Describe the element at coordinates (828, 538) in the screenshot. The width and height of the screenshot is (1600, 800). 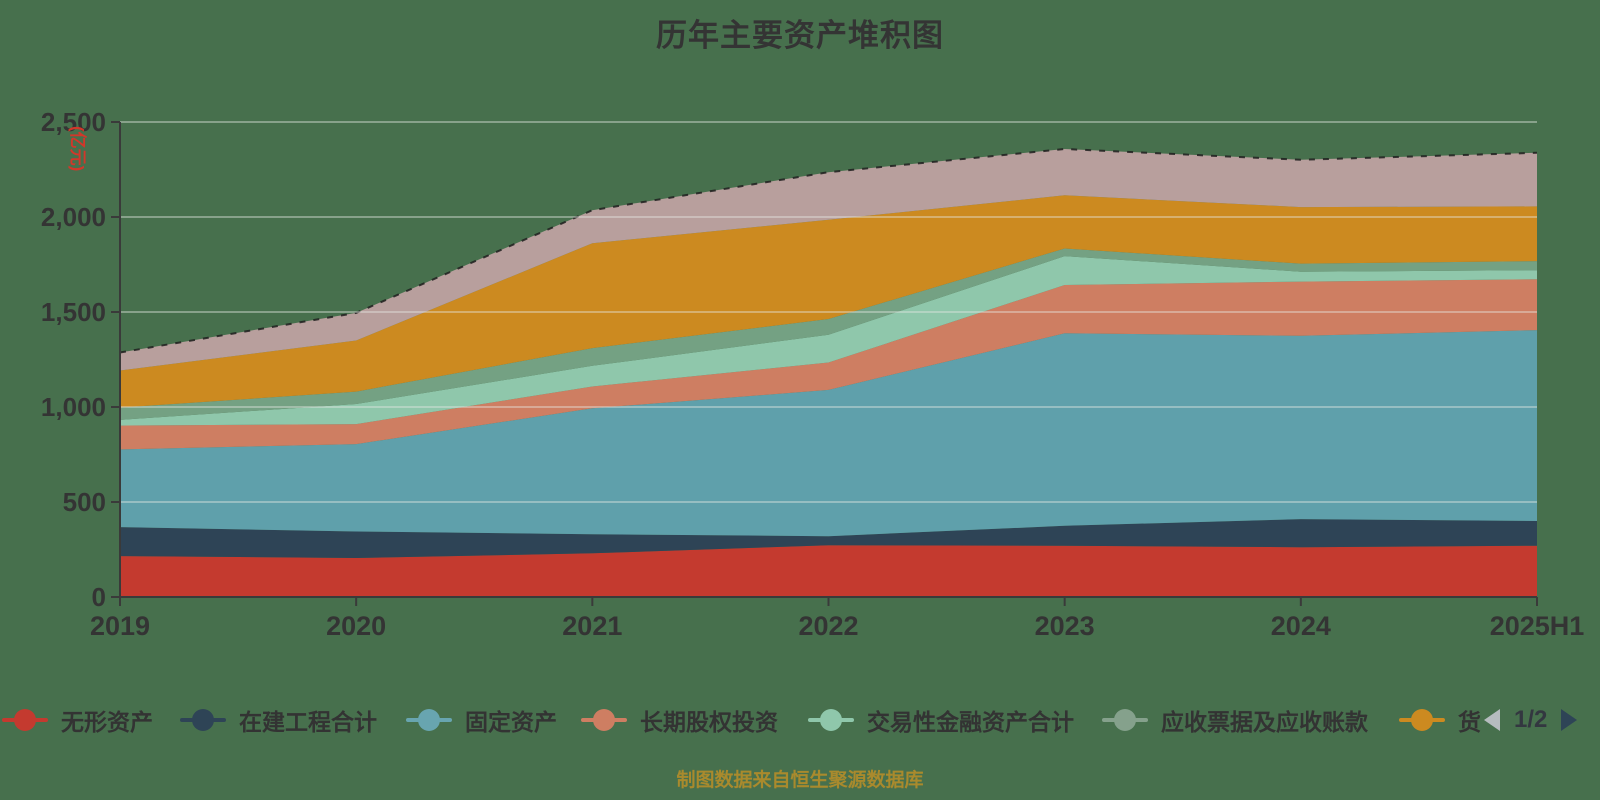
I see `area-在建工程合计` at that location.